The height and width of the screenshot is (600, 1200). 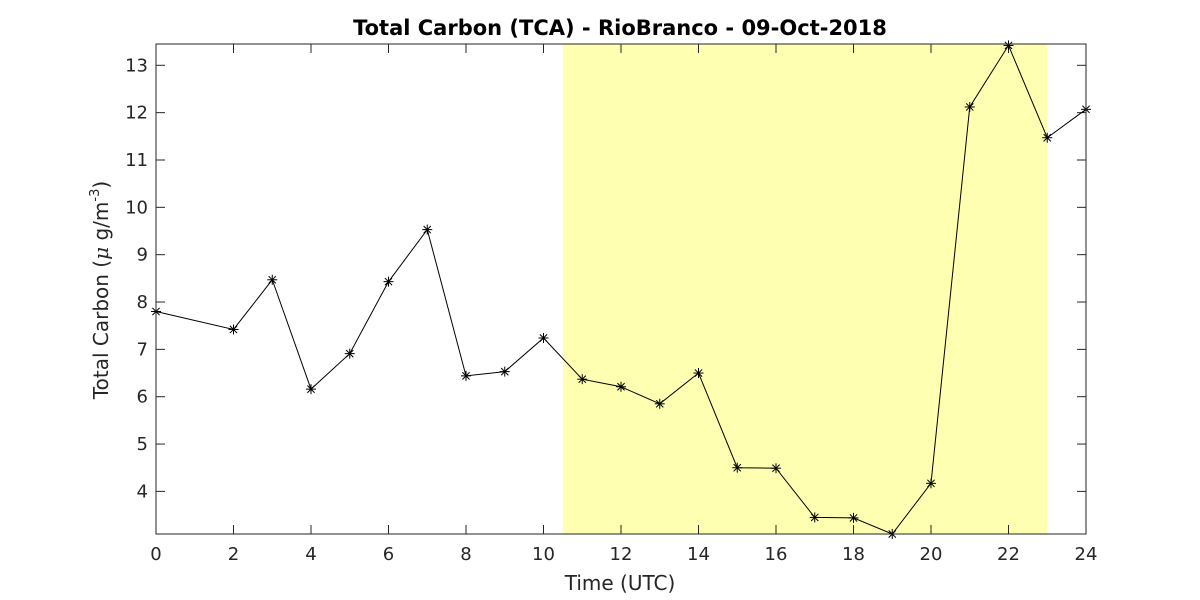 I want to click on y-tick-label: 8, so click(x=142, y=302).